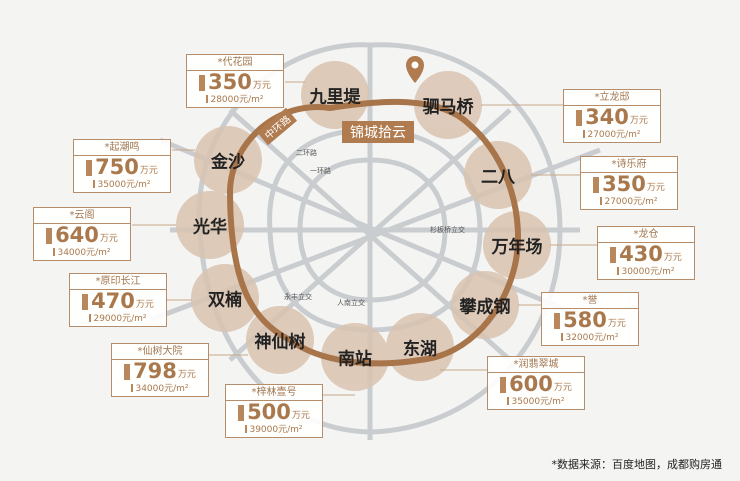  I want to click on total-price: 640, so click(77, 235).